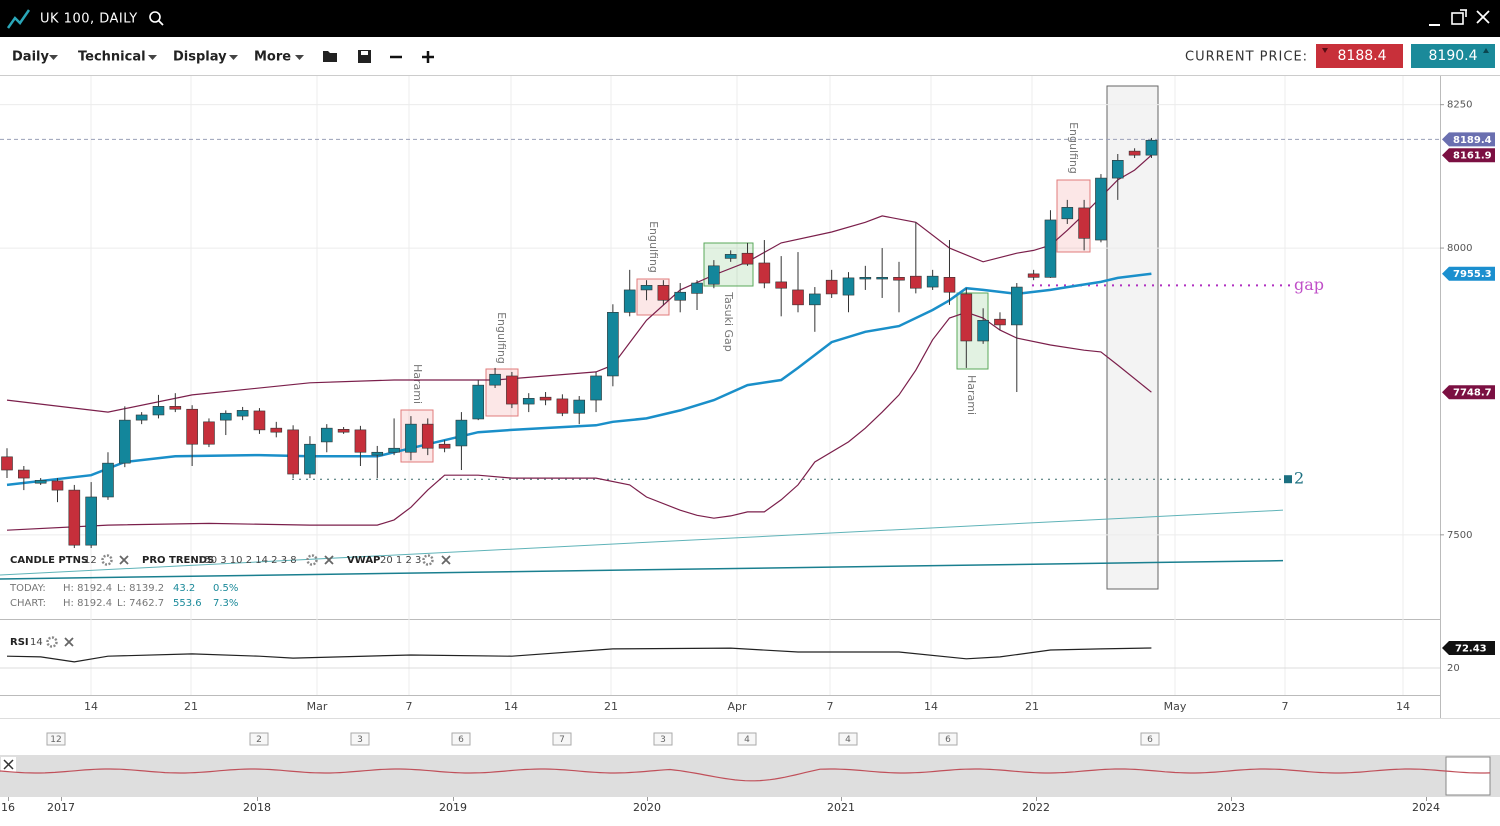 The width and height of the screenshot is (1500, 826). I want to click on open-button, so click(330, 56).